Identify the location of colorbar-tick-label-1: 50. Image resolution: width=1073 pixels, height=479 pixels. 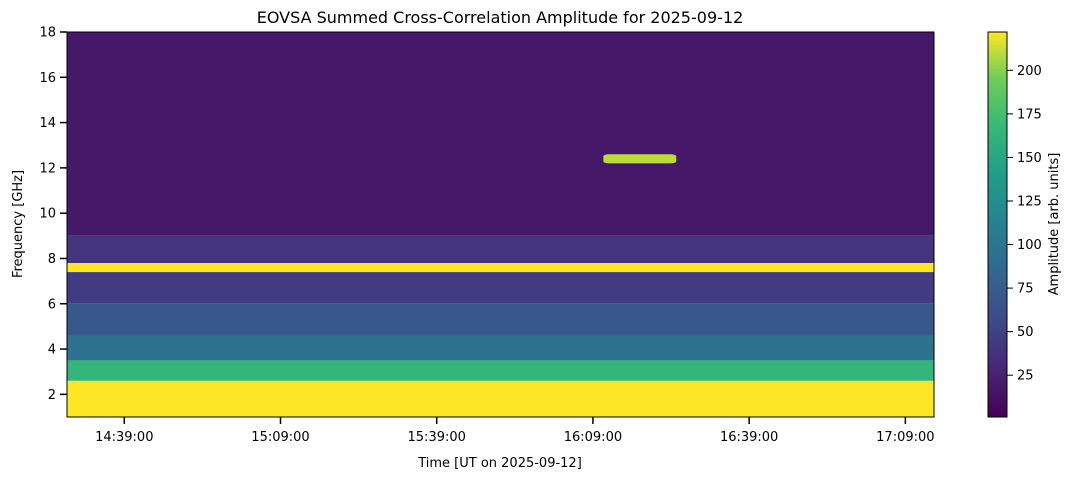
(1025, 332).